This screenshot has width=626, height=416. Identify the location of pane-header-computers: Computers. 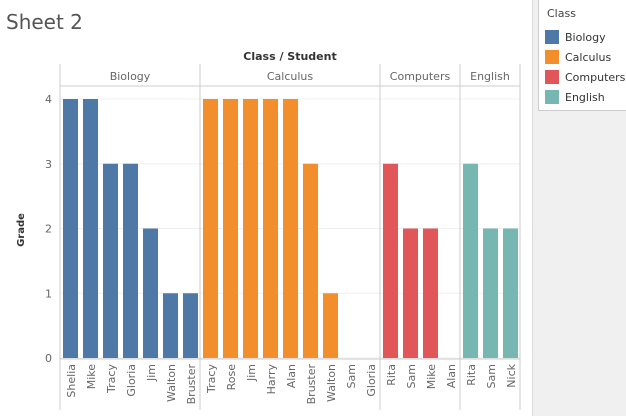
(420, 76).